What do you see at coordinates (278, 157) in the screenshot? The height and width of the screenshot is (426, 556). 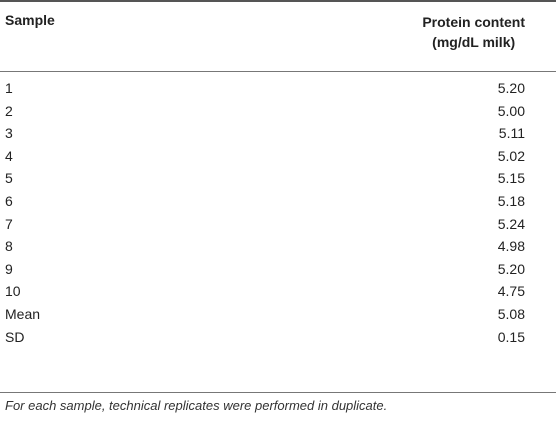 I see `table-row: 4 5.02` at bounding box center [278, 157].